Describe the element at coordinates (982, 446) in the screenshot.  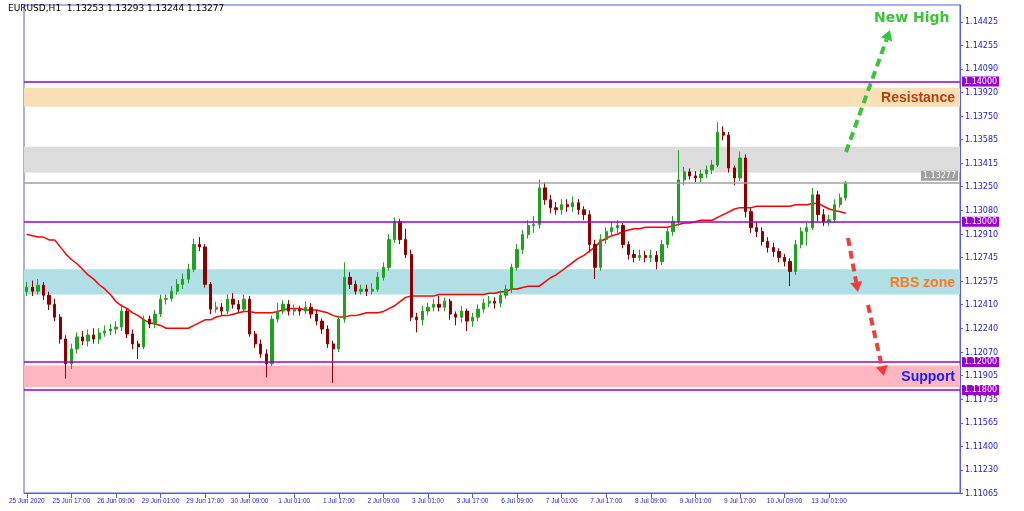
I see `y-tick-label: 1.11400` at that location.